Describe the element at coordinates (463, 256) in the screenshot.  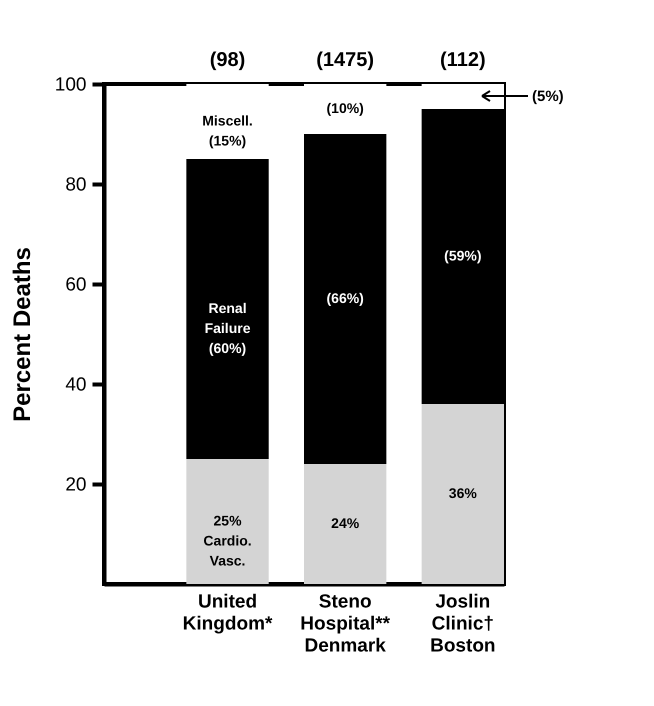
I see `data-label: (59%)` at that location.